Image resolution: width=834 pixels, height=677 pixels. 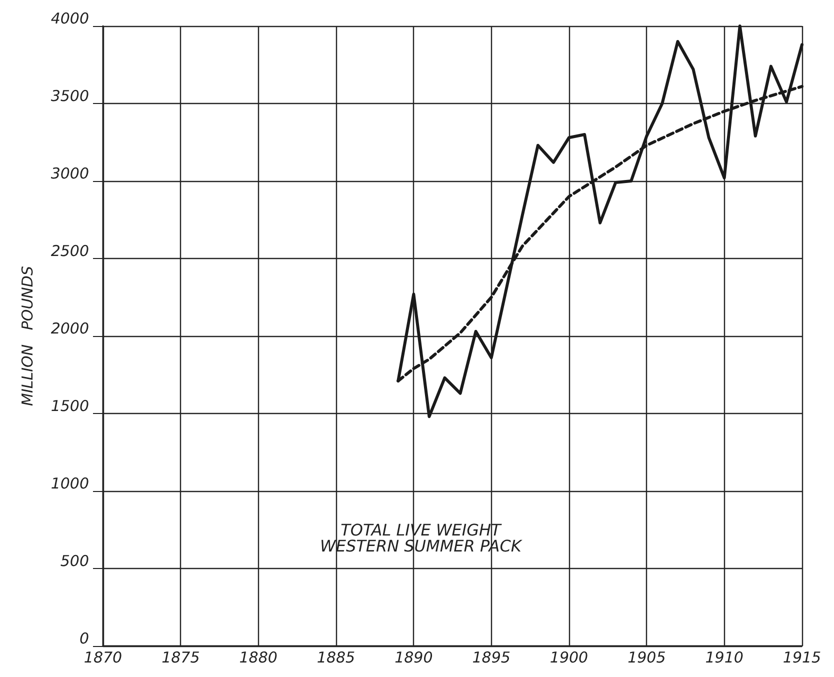 What do you see at coordinates (647, 657) in the screenshot?
I see `x-tick-label: 1905` at bounding box center [647, 657].